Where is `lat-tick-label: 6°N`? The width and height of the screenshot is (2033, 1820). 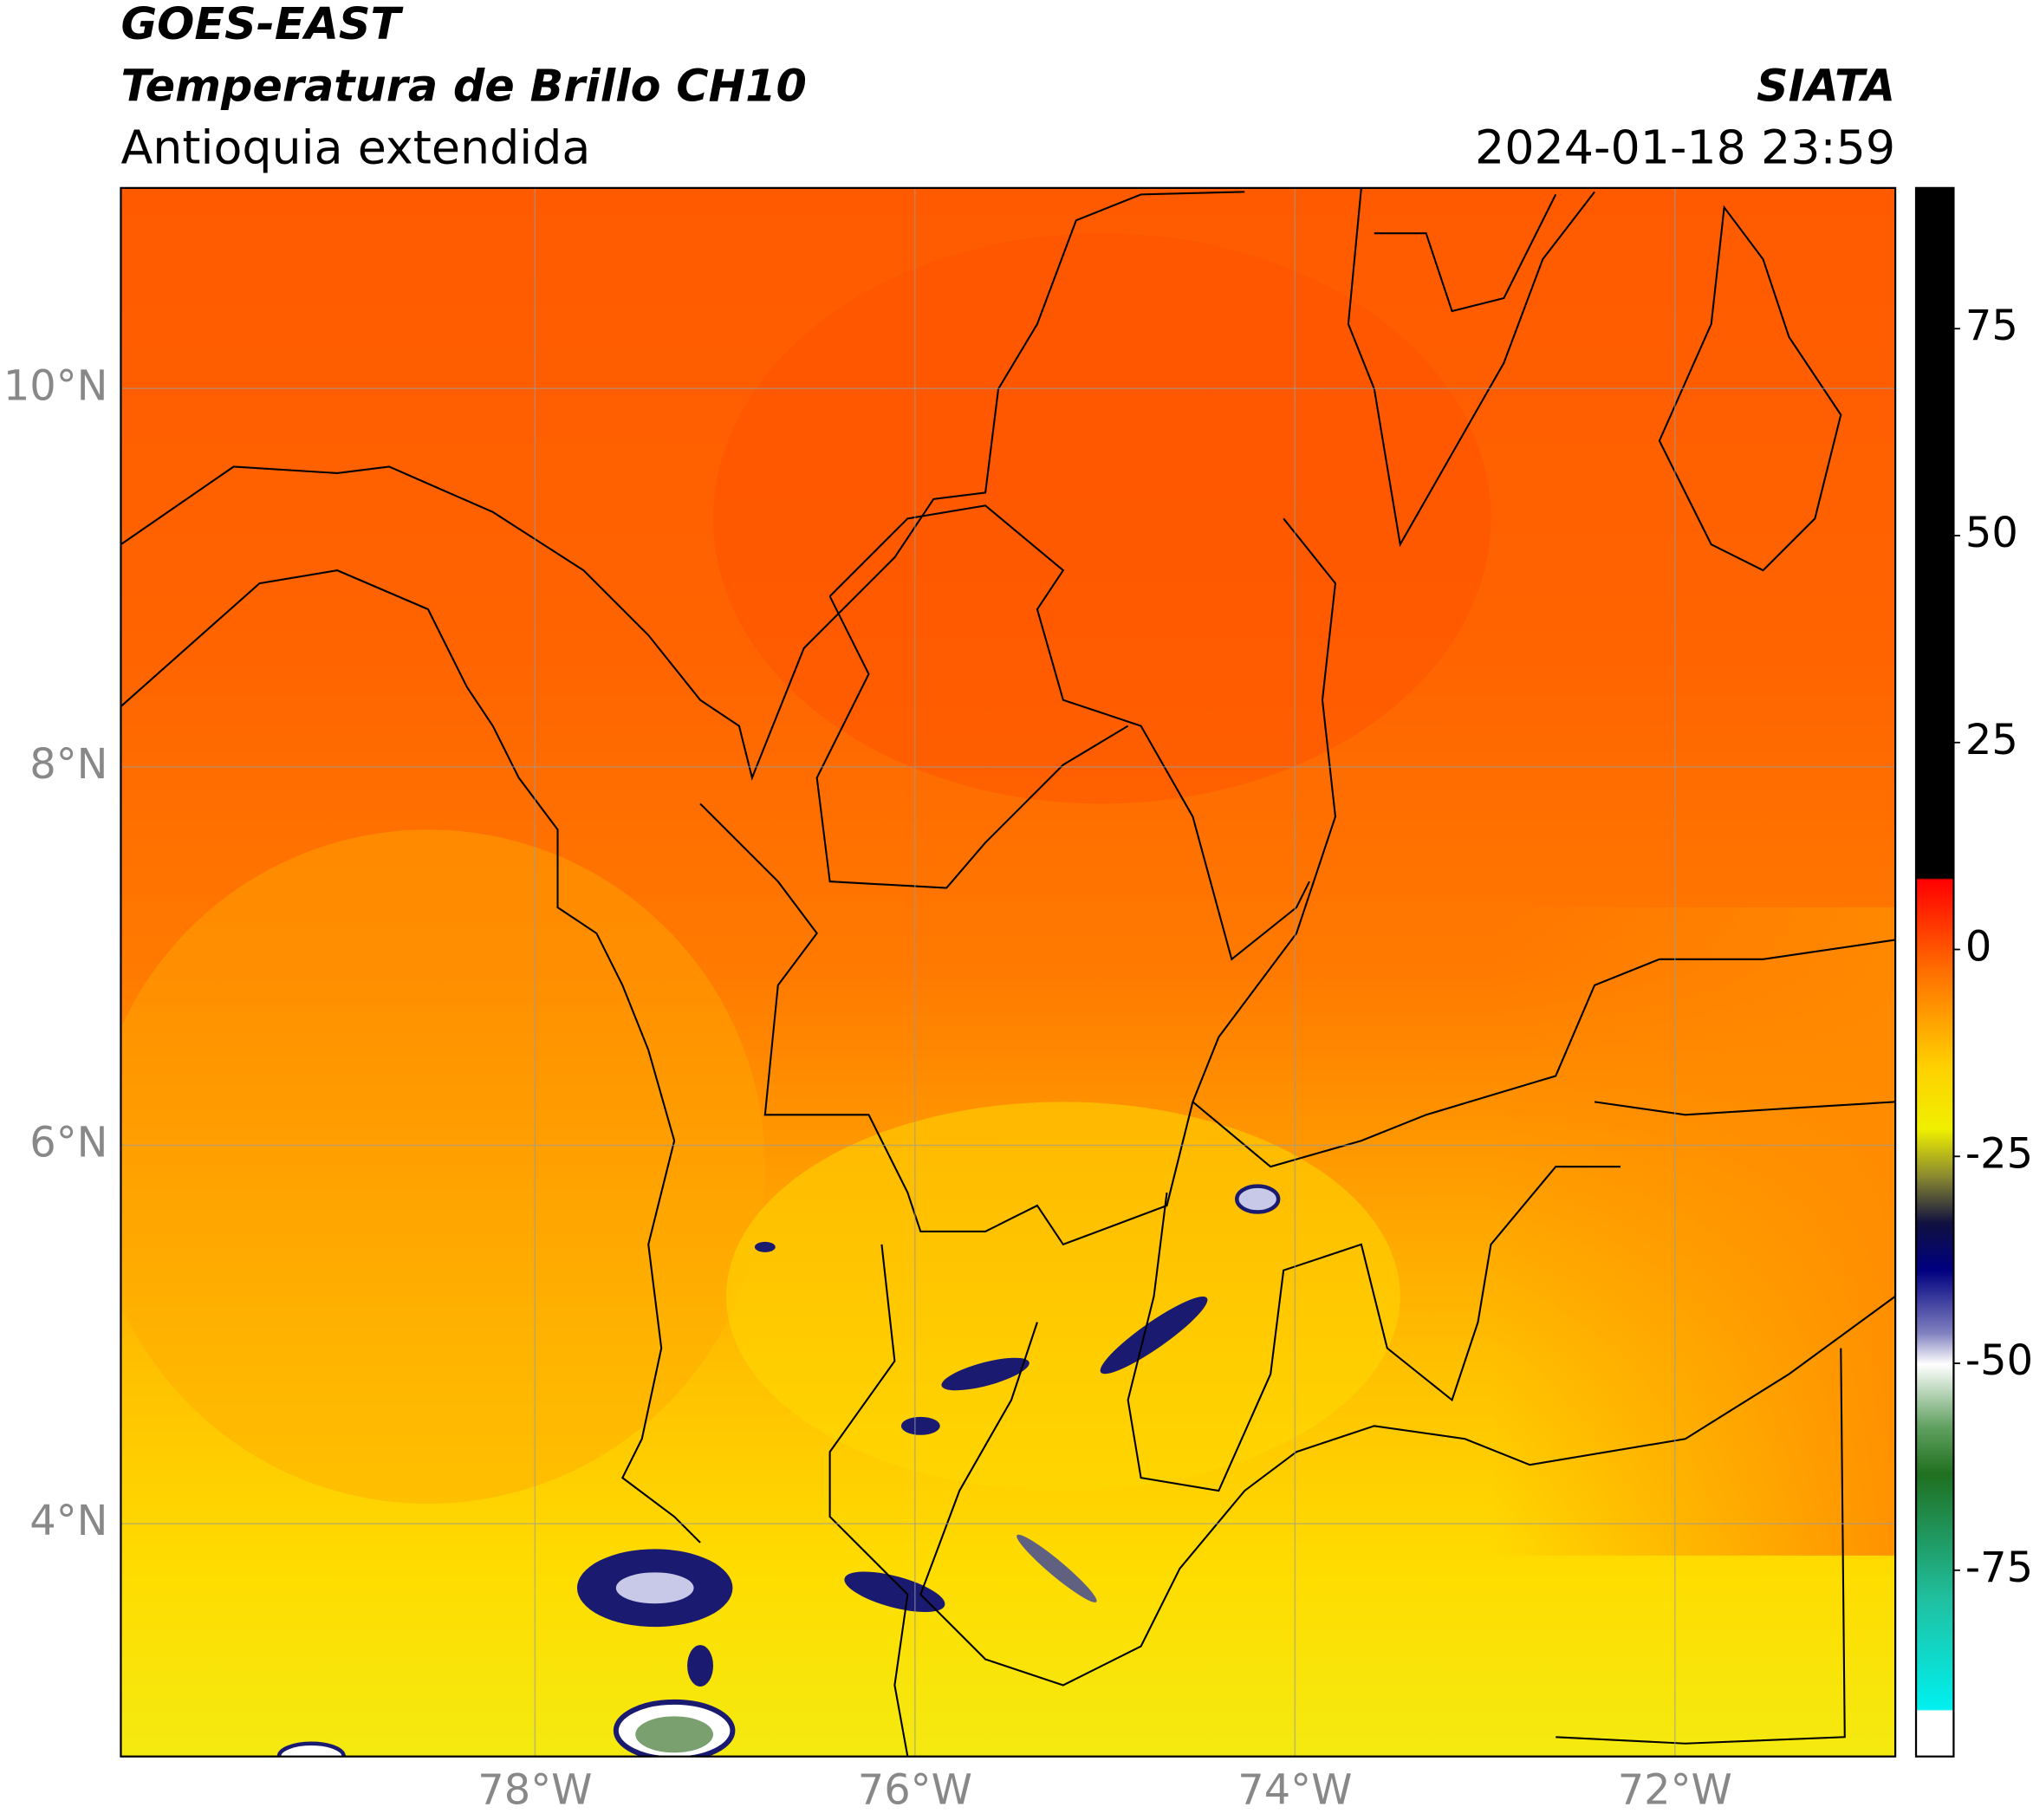
lat-tick-label: 6°N is located at coordinates (68, 1143).